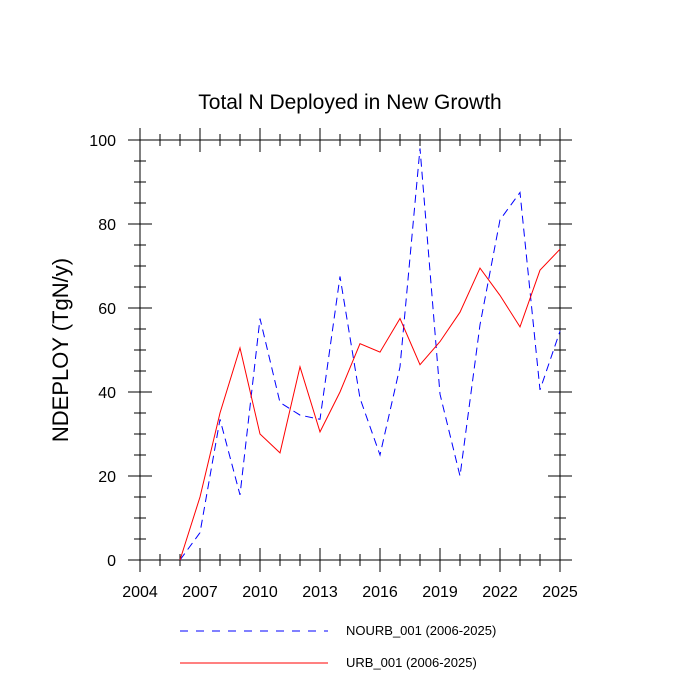  What do you see at coordinates (260, 592) in the screenshot?
I see `x-tick-label: 2010` at bounding box center [260, 592].